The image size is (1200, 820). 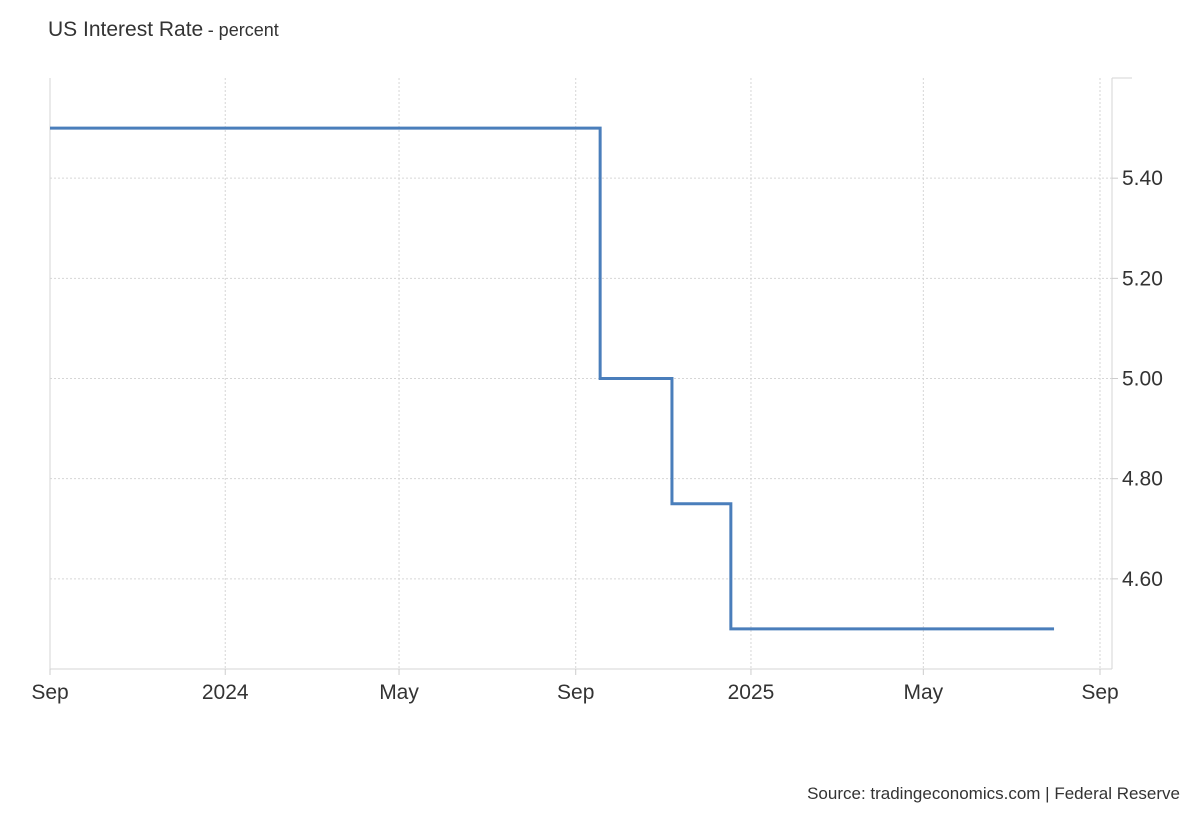 What do you see at coordinates (1142, 579) in the screenshot?
I see `y-tick-label: 4.60` at bounding box center [1142, 579].